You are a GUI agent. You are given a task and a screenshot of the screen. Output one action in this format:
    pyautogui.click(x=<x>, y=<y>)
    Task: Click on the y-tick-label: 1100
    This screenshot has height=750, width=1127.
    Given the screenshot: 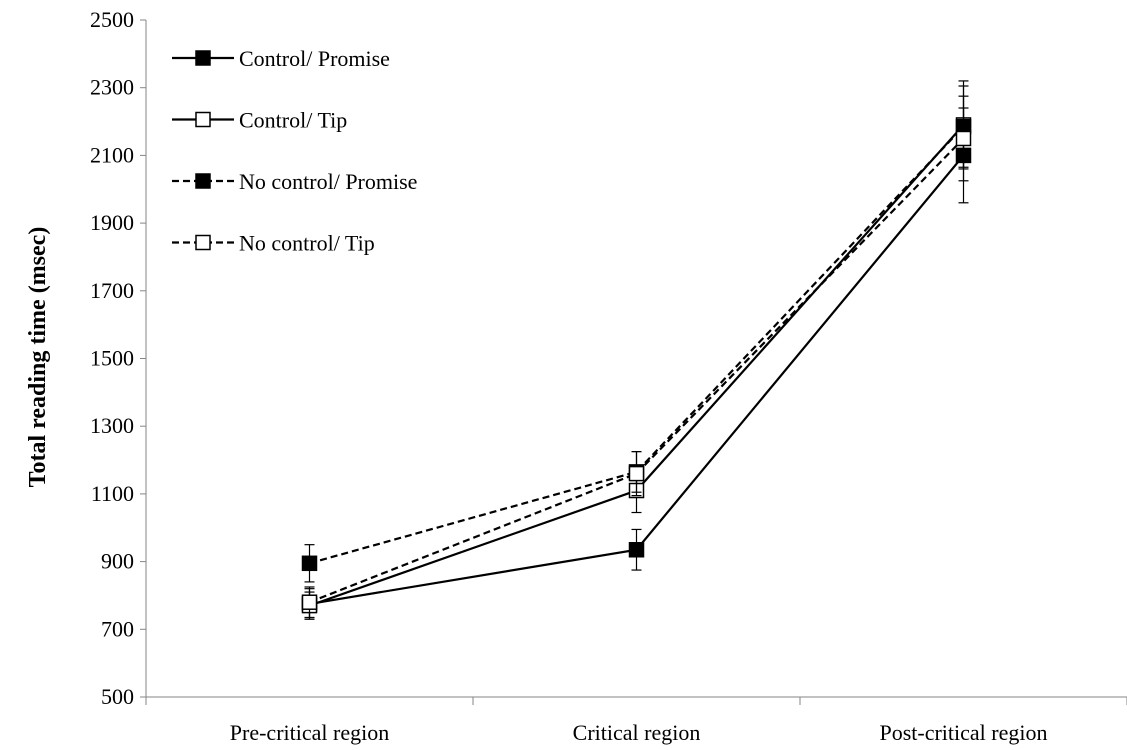 What is the action you would take?
    pyautogui.click(x=112, y=493)
    